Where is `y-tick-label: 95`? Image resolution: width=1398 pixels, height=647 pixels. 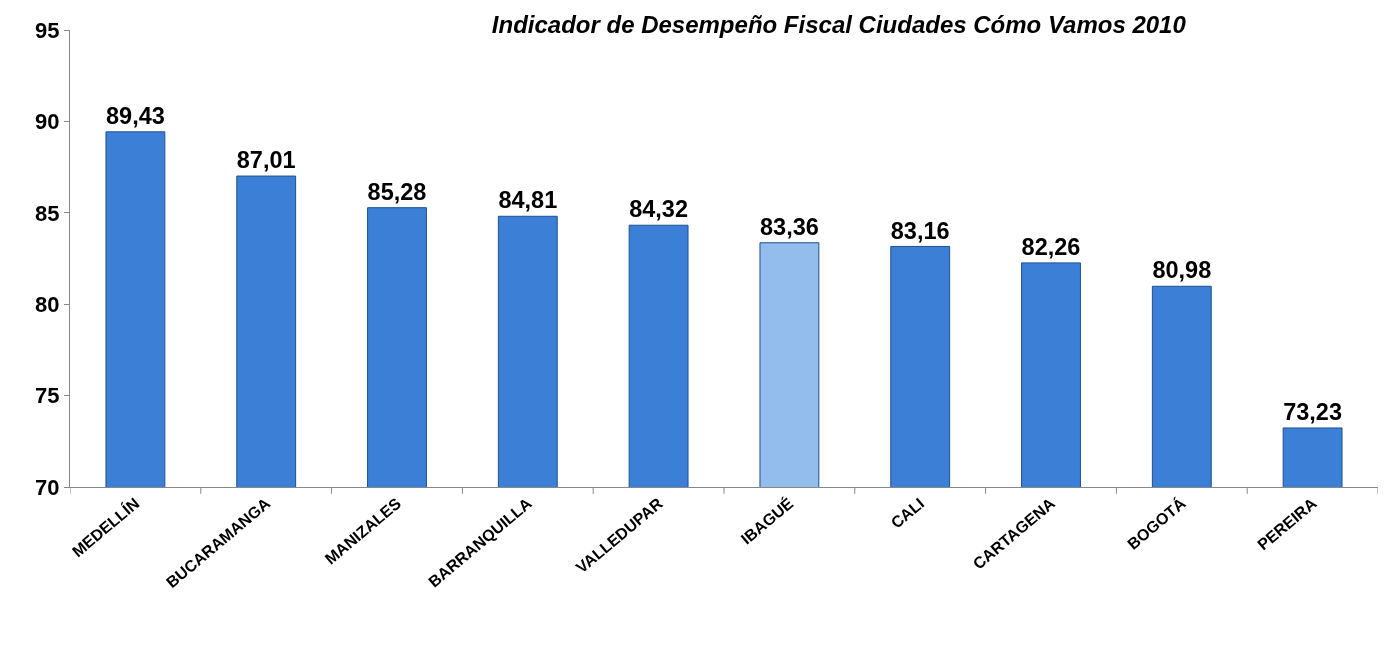 y-tick-label: 95 is located at coordinates (47, 30).